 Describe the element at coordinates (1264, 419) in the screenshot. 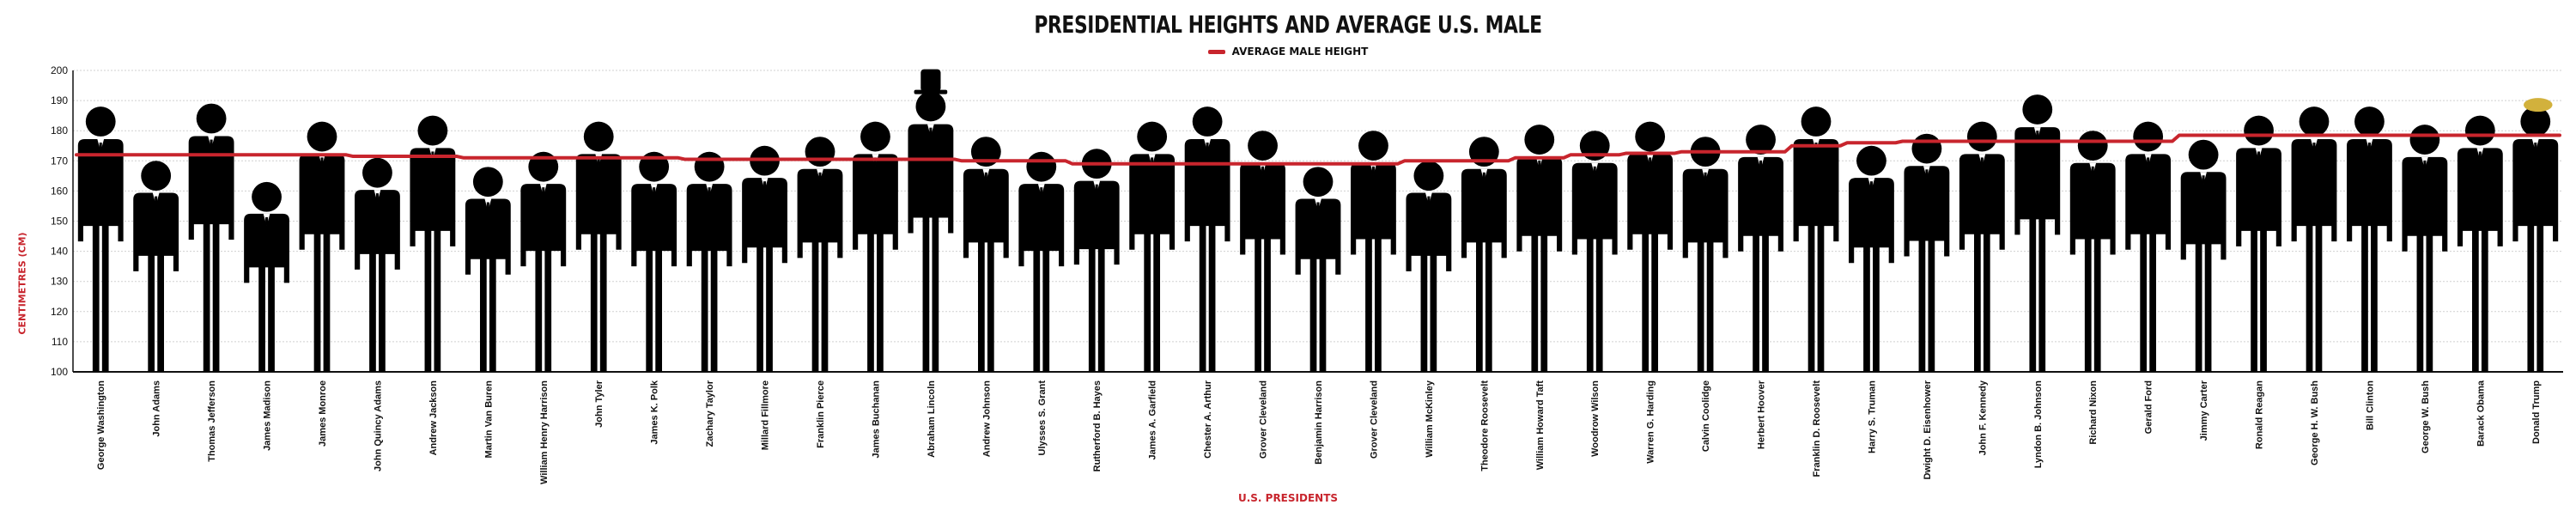

I see `x-tick-label: Grover Cleveland` at that location.